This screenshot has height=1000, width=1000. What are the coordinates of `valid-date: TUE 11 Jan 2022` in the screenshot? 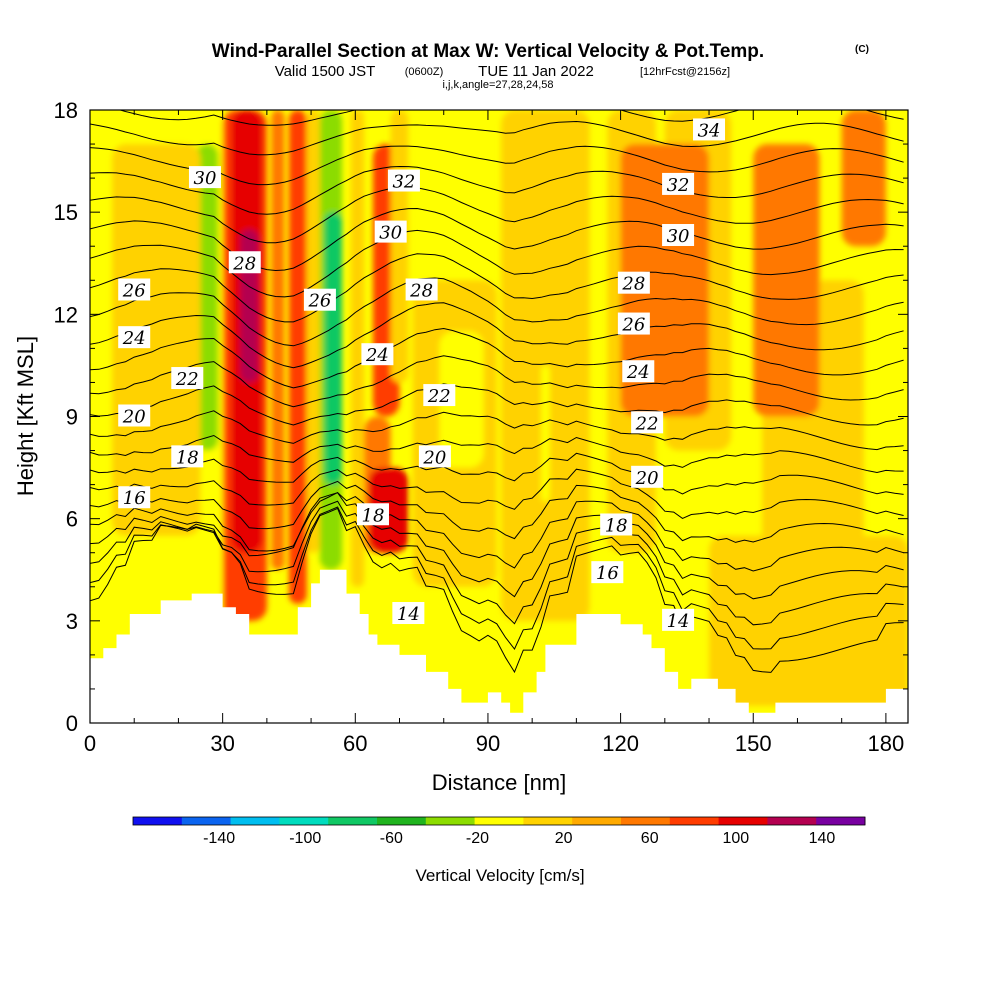 It's located at (536, 71).